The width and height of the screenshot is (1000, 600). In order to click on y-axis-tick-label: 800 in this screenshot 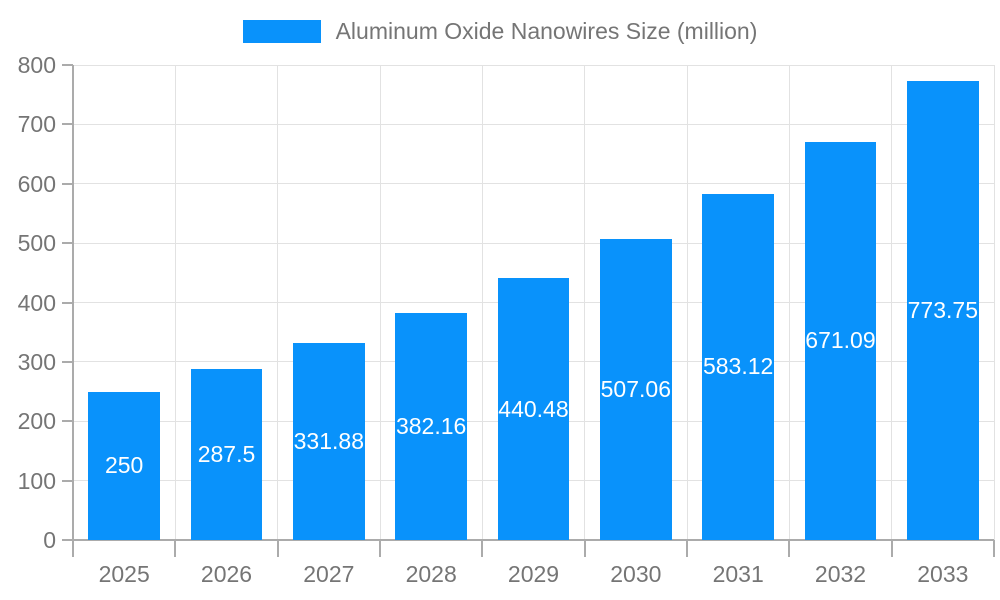, I will do `click(36, 65)`.